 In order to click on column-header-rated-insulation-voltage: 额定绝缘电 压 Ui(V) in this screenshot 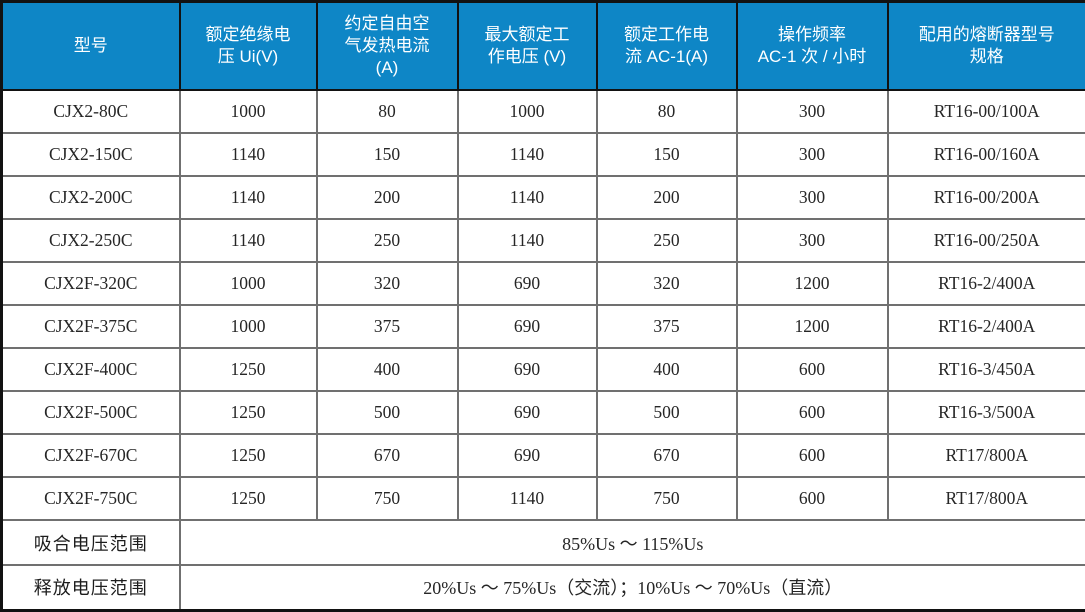, I will do `click(248, 45)`.